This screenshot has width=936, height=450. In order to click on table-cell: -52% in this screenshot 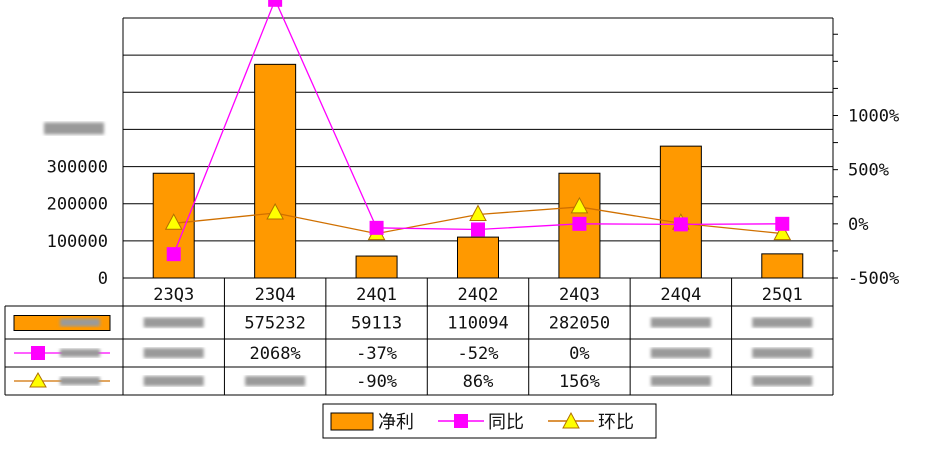, I will do `click(478, 354)`.